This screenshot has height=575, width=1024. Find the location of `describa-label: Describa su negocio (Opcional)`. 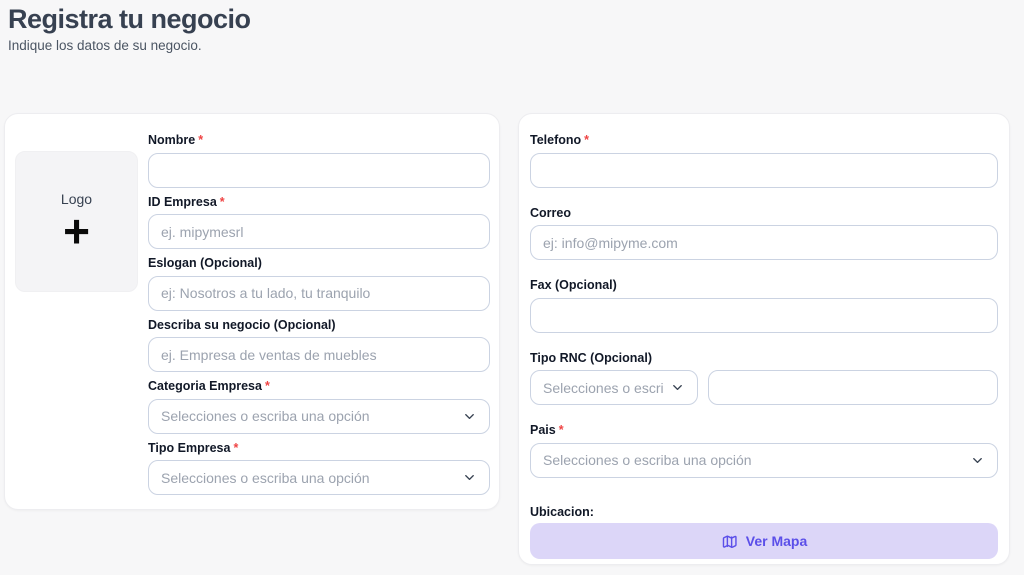

describa-label: Describa su negocio (Opcional) is located at coordinates (242, 324).